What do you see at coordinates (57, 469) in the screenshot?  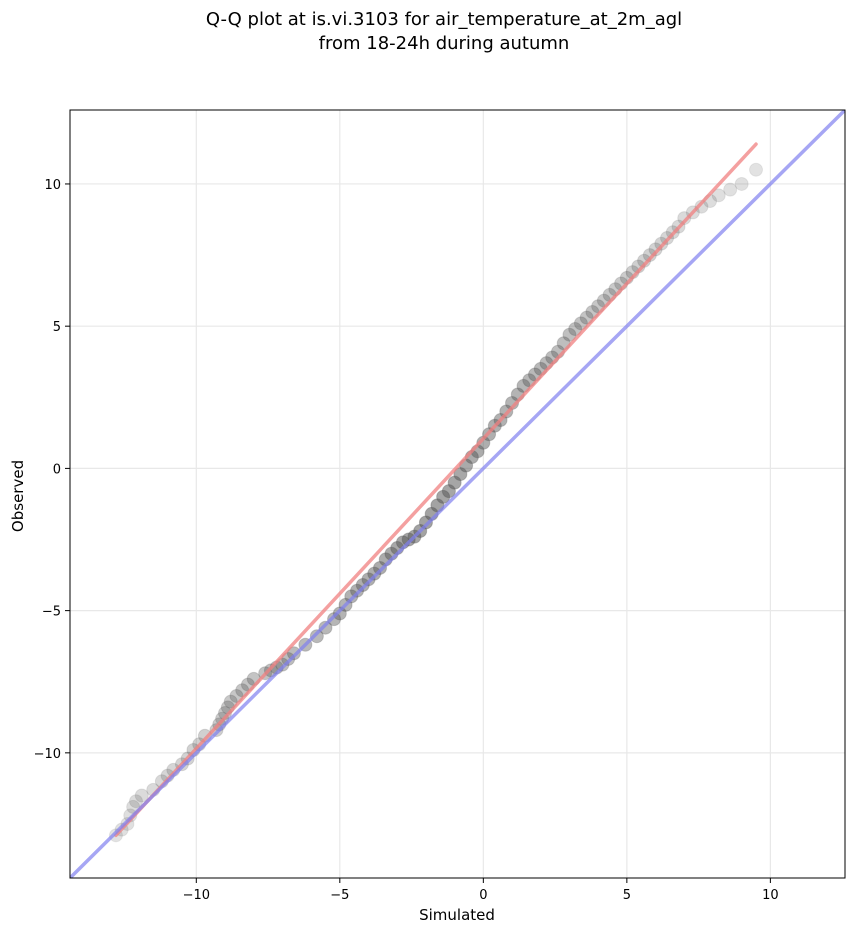 I see `y-tick-label: 0` at bounding box center [57, 469].